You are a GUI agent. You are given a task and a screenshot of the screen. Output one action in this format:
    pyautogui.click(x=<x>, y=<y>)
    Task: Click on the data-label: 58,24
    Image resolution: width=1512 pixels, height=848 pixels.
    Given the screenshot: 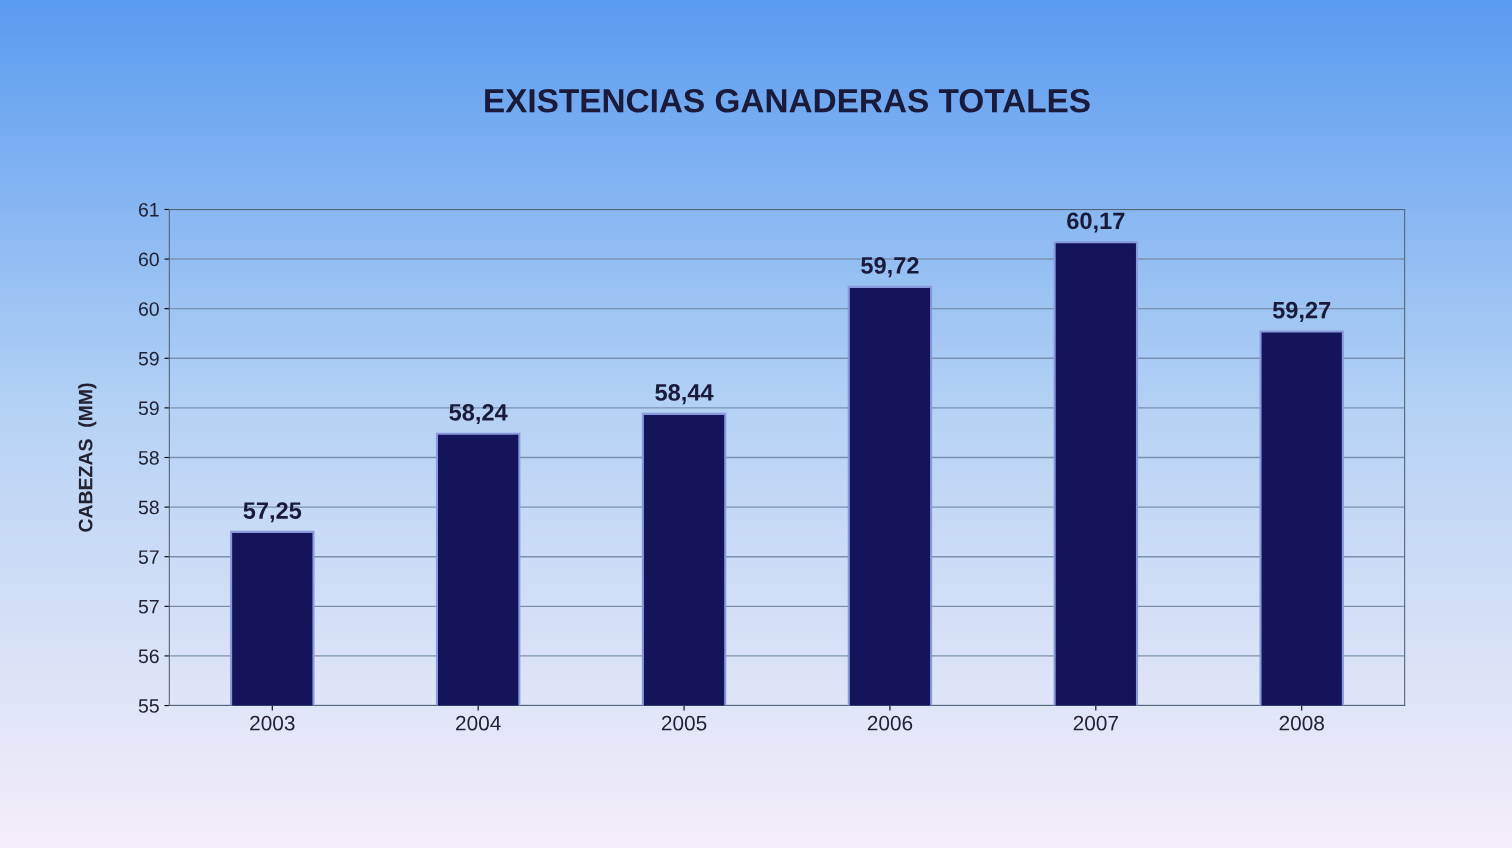 What is the action you would take?
    pyautogui.click(x=478, y=414)
    